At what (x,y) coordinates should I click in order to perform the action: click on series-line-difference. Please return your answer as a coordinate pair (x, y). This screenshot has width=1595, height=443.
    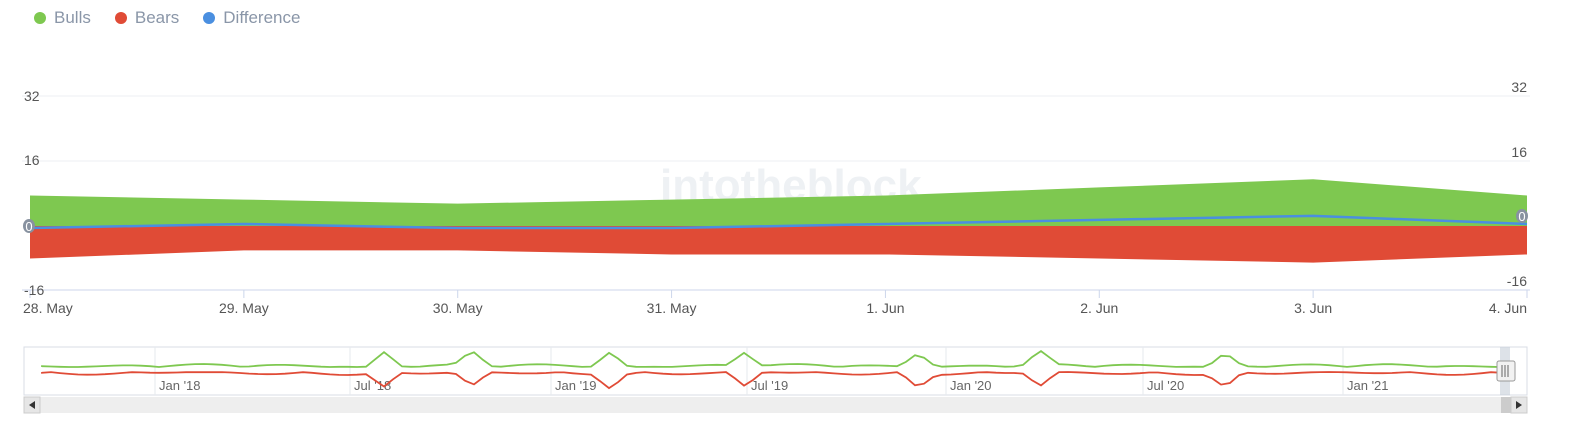
    Looking at the image, I should click on (778, 222).